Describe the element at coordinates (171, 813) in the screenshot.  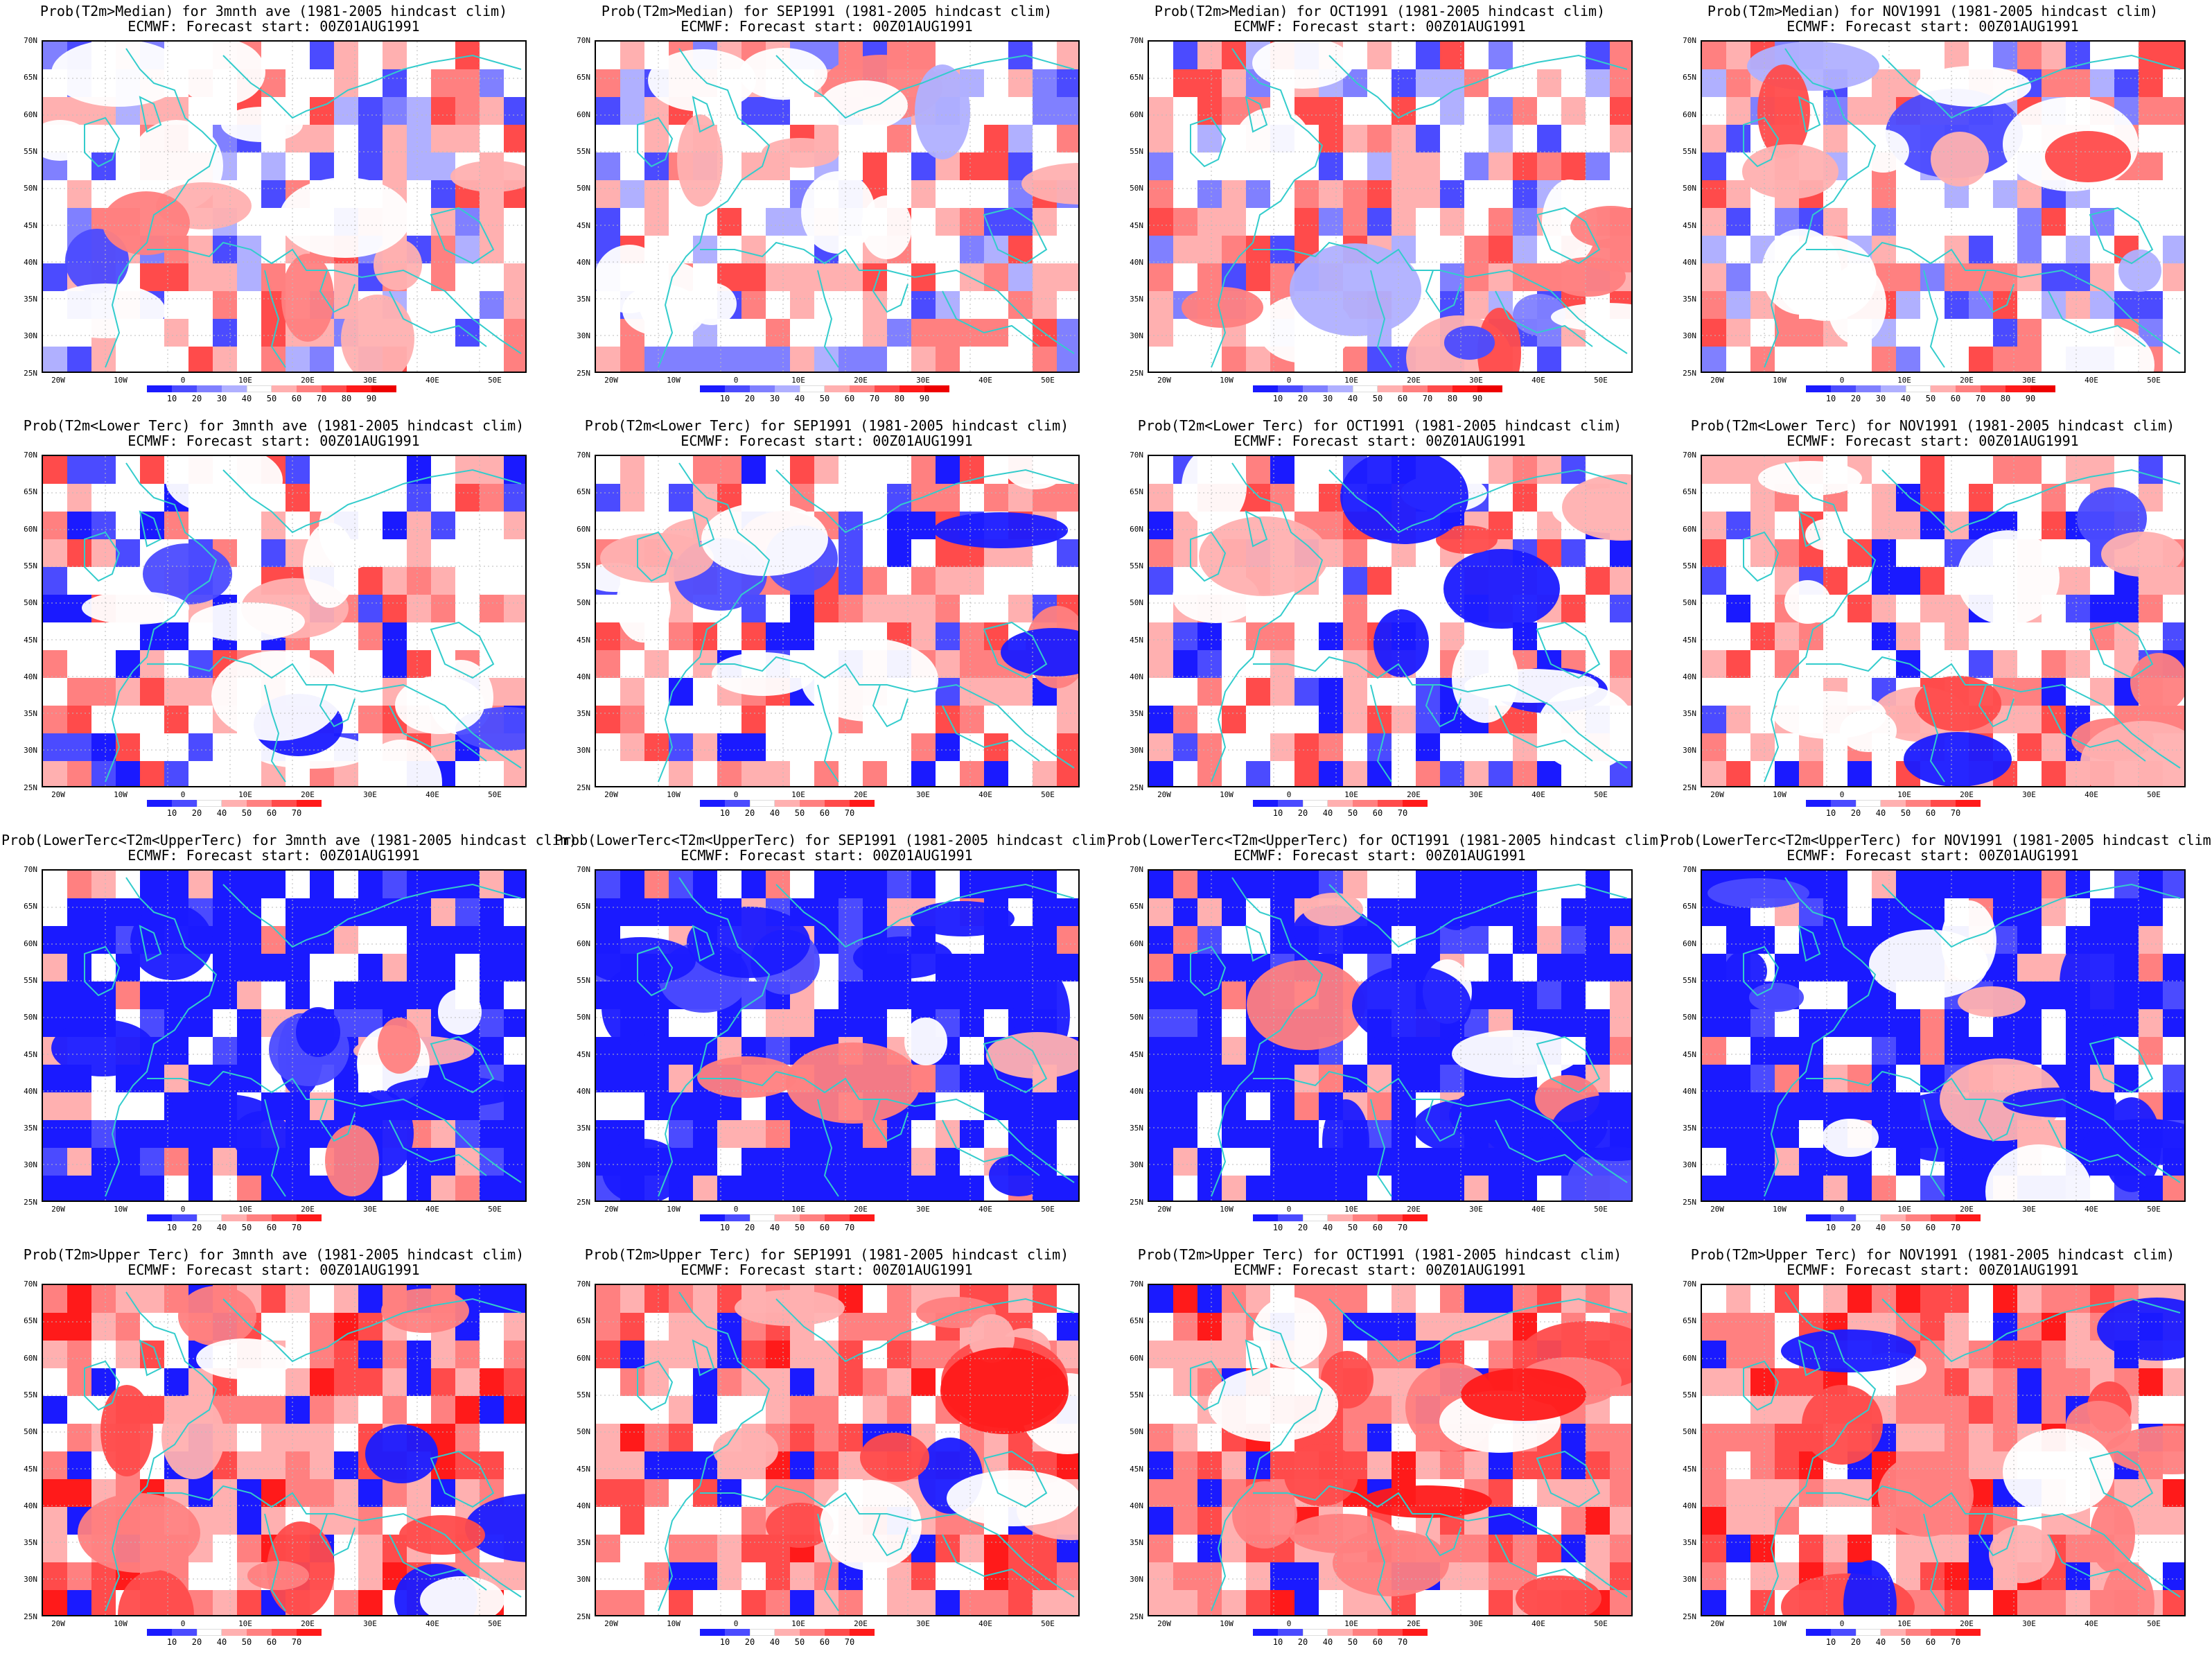
I see `colorbar-tick: 10` at that location.